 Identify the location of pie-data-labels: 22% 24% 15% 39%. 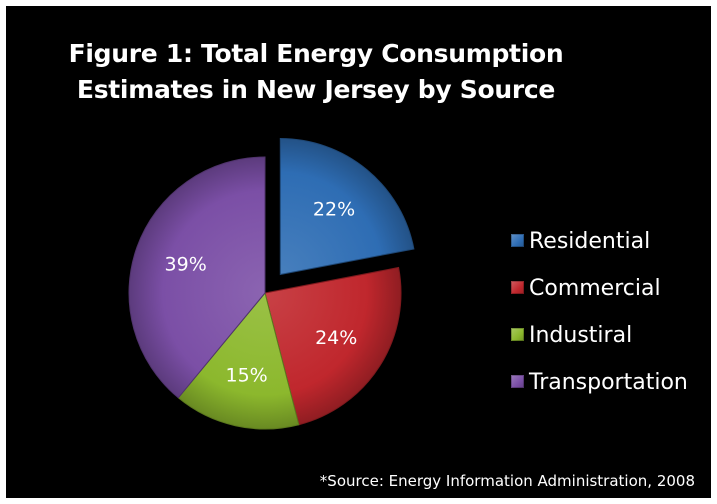
(261, 293).